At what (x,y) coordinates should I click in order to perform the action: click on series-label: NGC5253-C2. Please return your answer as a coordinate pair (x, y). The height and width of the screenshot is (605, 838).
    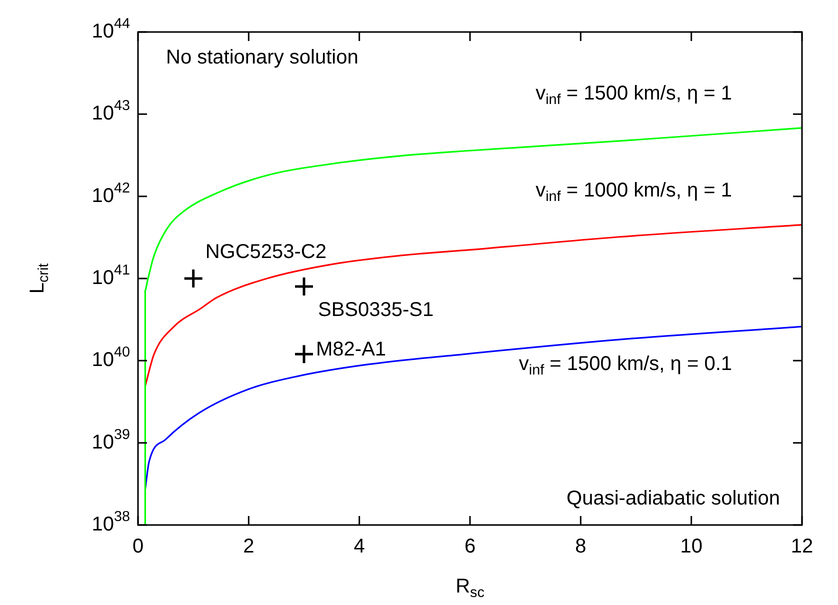
    Looking at the image, I should click on (266, 252).